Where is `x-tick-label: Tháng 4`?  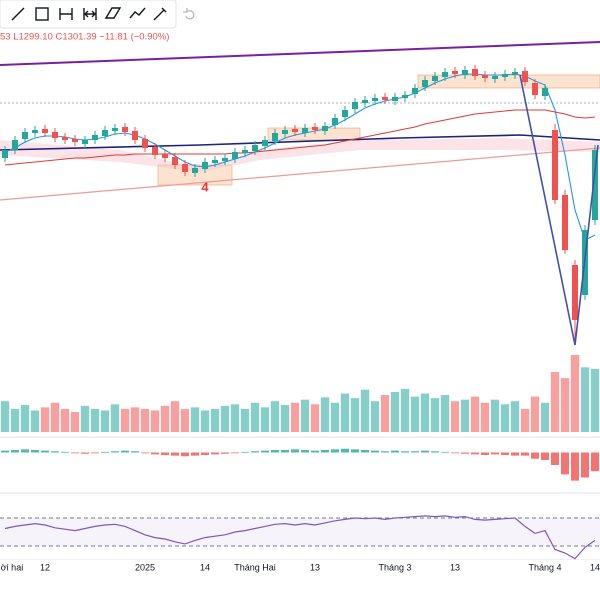
x-tick-label: Tháng 4 is located at coordinates (544, 567).